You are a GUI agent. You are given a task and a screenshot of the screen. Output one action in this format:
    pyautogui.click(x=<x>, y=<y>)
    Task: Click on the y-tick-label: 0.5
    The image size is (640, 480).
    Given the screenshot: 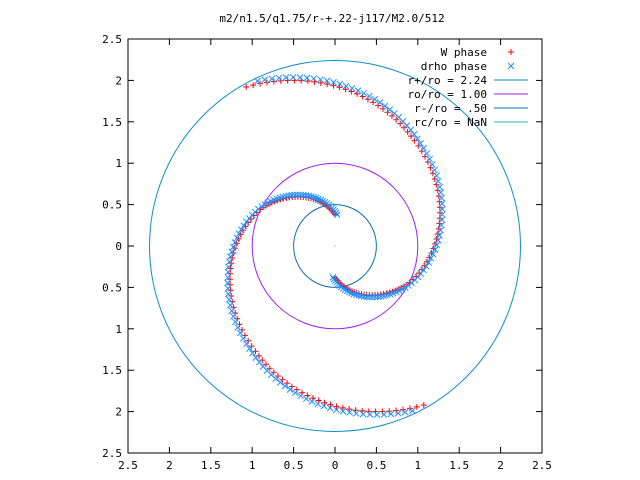 What is the action you would take?
    pyautogui.click(x=112, y=287)
    